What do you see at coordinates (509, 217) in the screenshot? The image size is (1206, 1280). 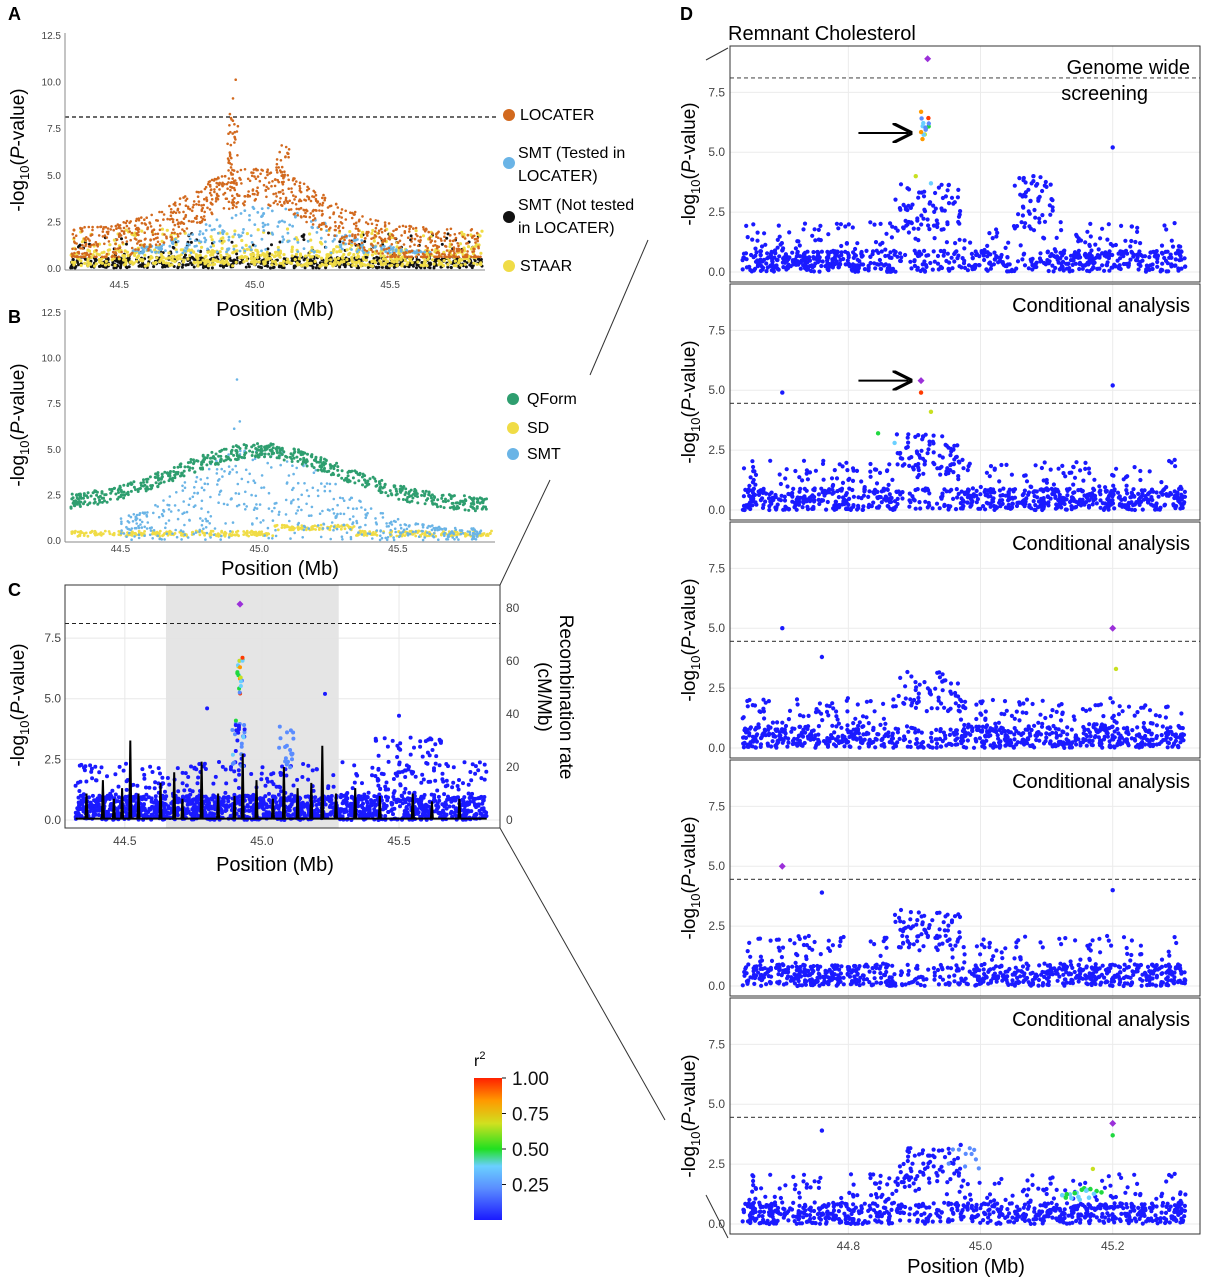 I see `legend-dot-smt-not-tested` at bounding box center [509, 217].